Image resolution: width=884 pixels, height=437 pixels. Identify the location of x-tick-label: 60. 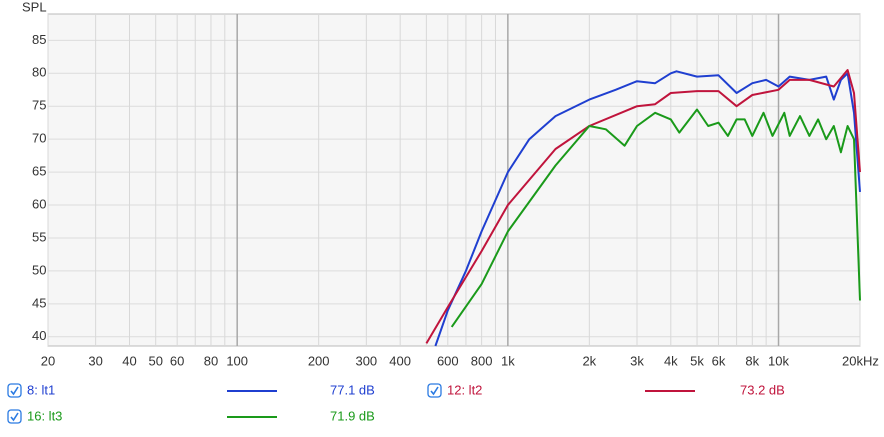
(177, 360).